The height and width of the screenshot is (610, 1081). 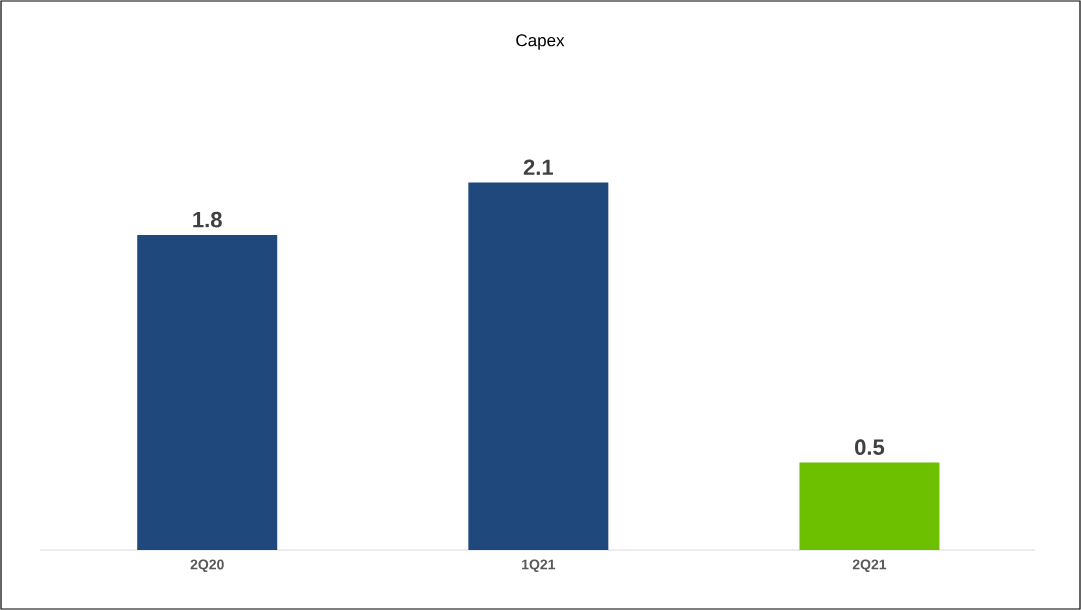 What do you see at coordinates (207, 219) in the screenshot?
I see `data-label: 1.8` at bounding box center [207, 219].